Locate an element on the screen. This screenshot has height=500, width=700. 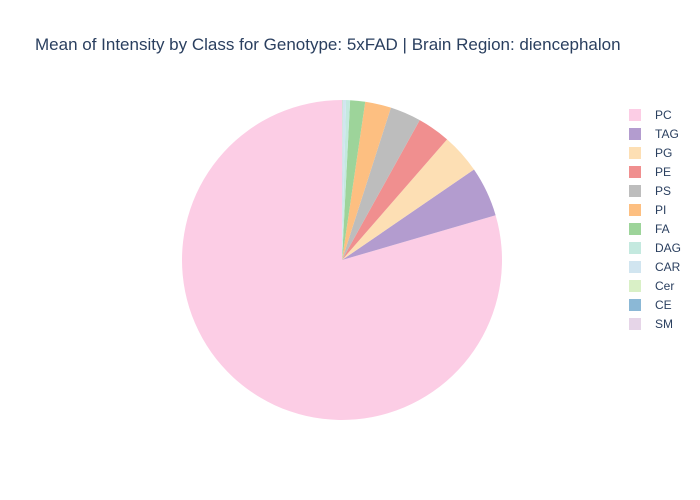
legend-label: CAR is located at coordinates (668, 267).